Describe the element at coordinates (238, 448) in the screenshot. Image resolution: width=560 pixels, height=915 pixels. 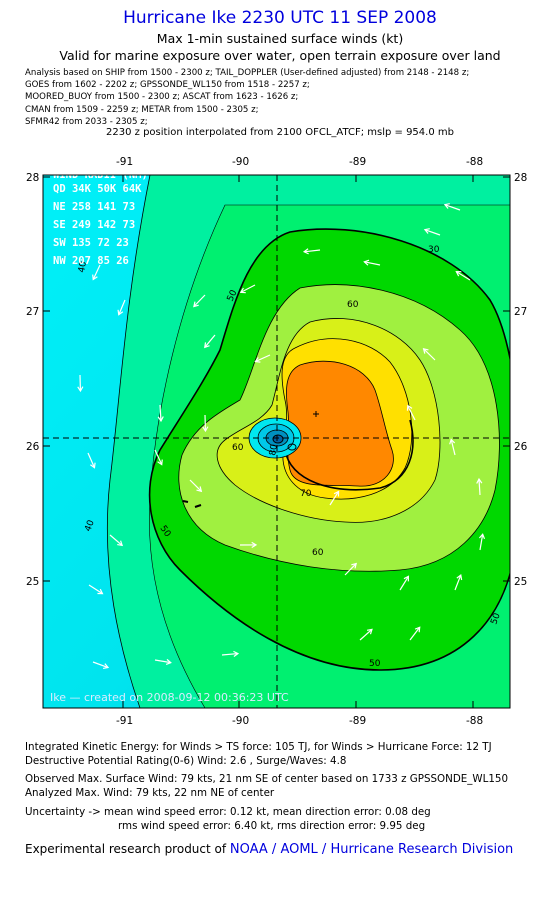
I see `contour-label-60-west: 60` at that location.